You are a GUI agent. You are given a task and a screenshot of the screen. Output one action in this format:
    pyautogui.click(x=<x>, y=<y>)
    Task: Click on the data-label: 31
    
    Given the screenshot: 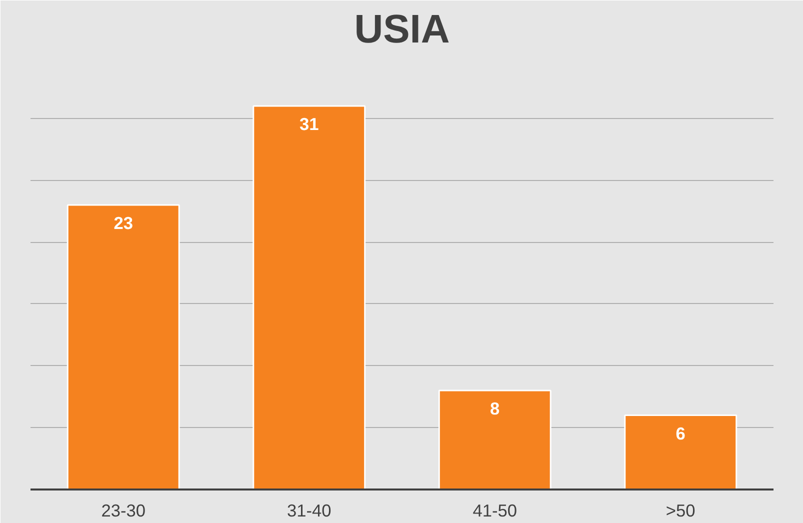 What is the action you would take?
    pyautogui.click(x=309, y=124)
    